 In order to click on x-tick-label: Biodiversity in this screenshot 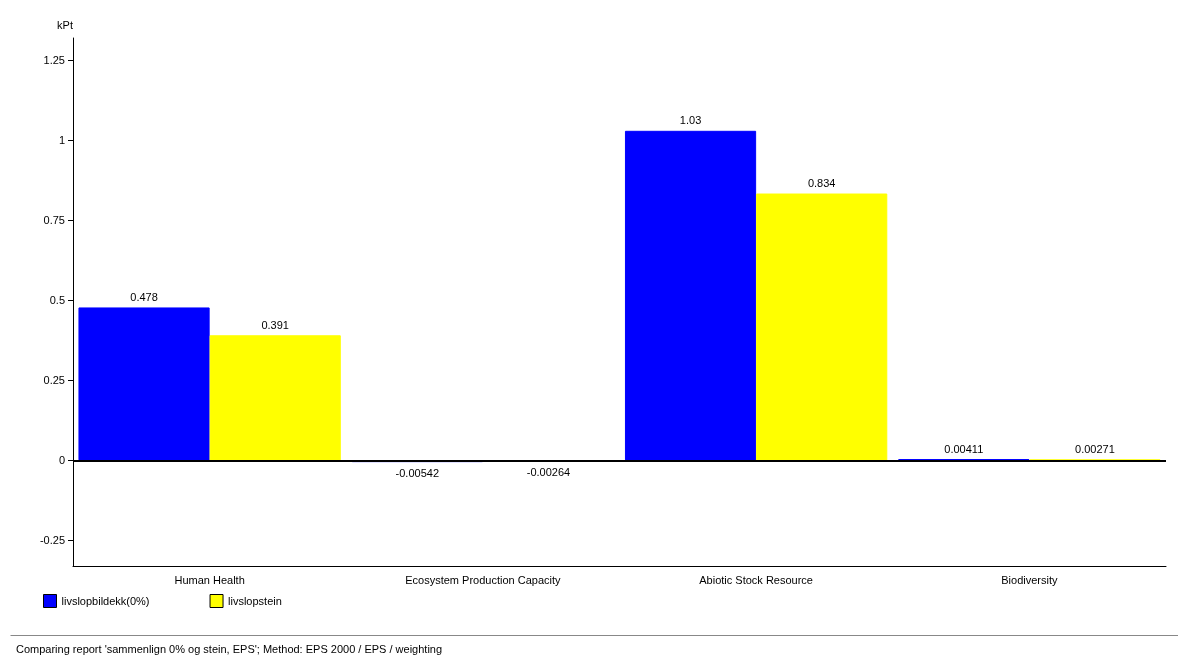, I will do `click(1029, 579)`.